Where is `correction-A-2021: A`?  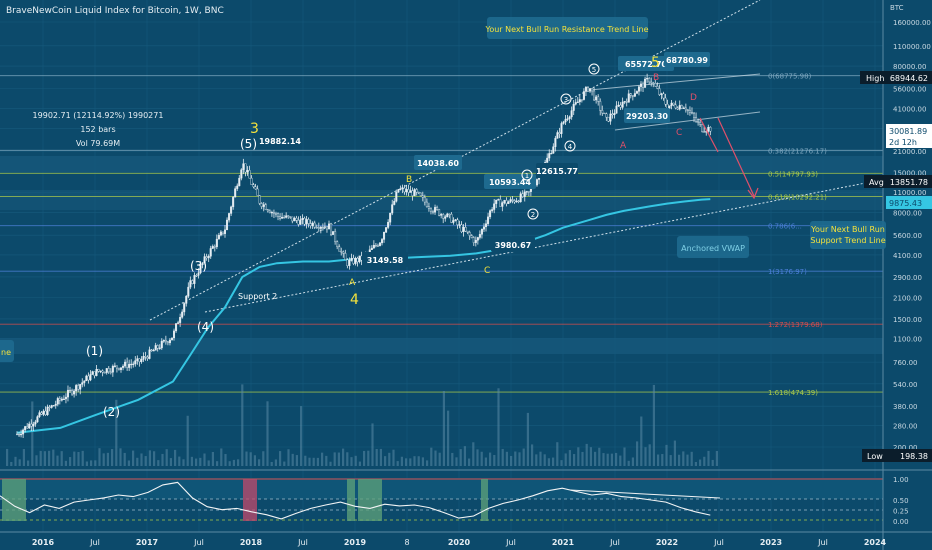
correction-A-2021: A is located at coordinates (623, 146).